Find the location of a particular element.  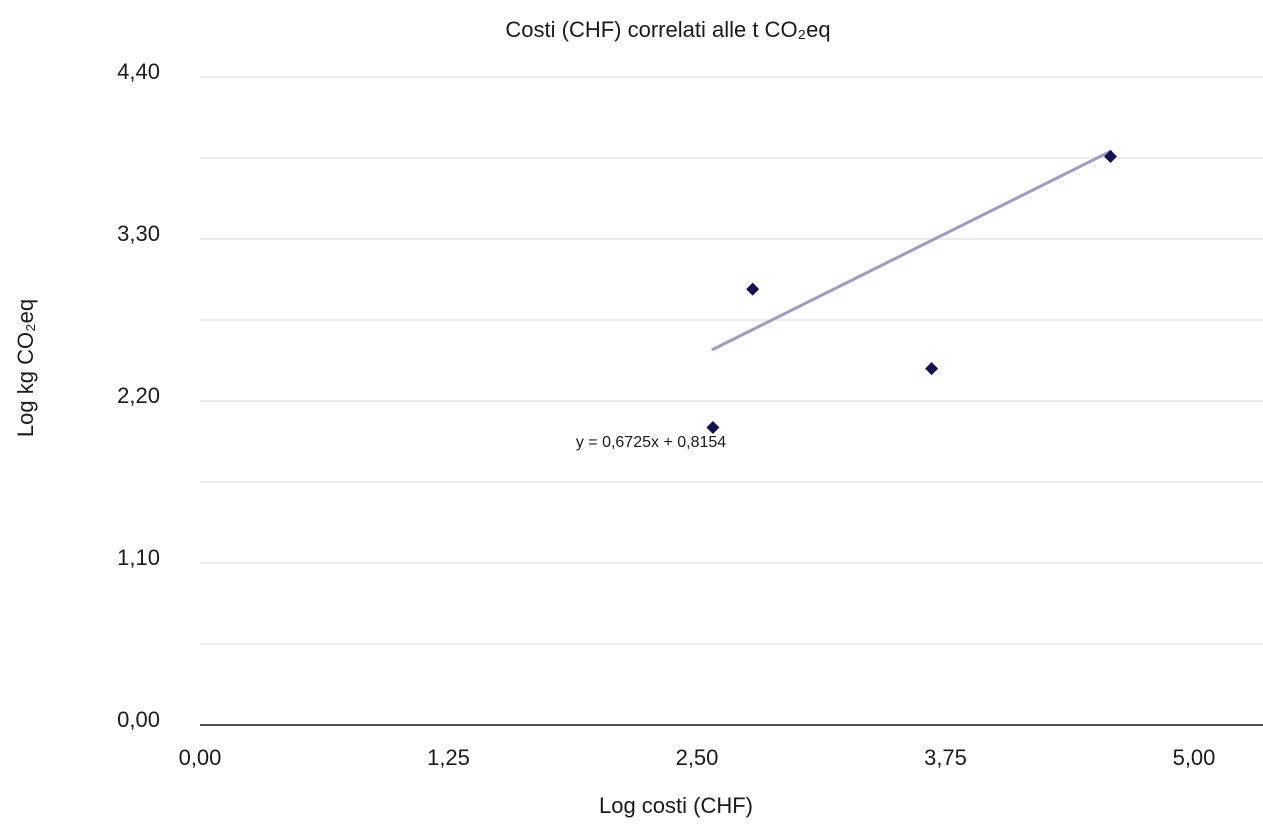

x-tick-label: 5,00 is located at coordinates (1194, 757).